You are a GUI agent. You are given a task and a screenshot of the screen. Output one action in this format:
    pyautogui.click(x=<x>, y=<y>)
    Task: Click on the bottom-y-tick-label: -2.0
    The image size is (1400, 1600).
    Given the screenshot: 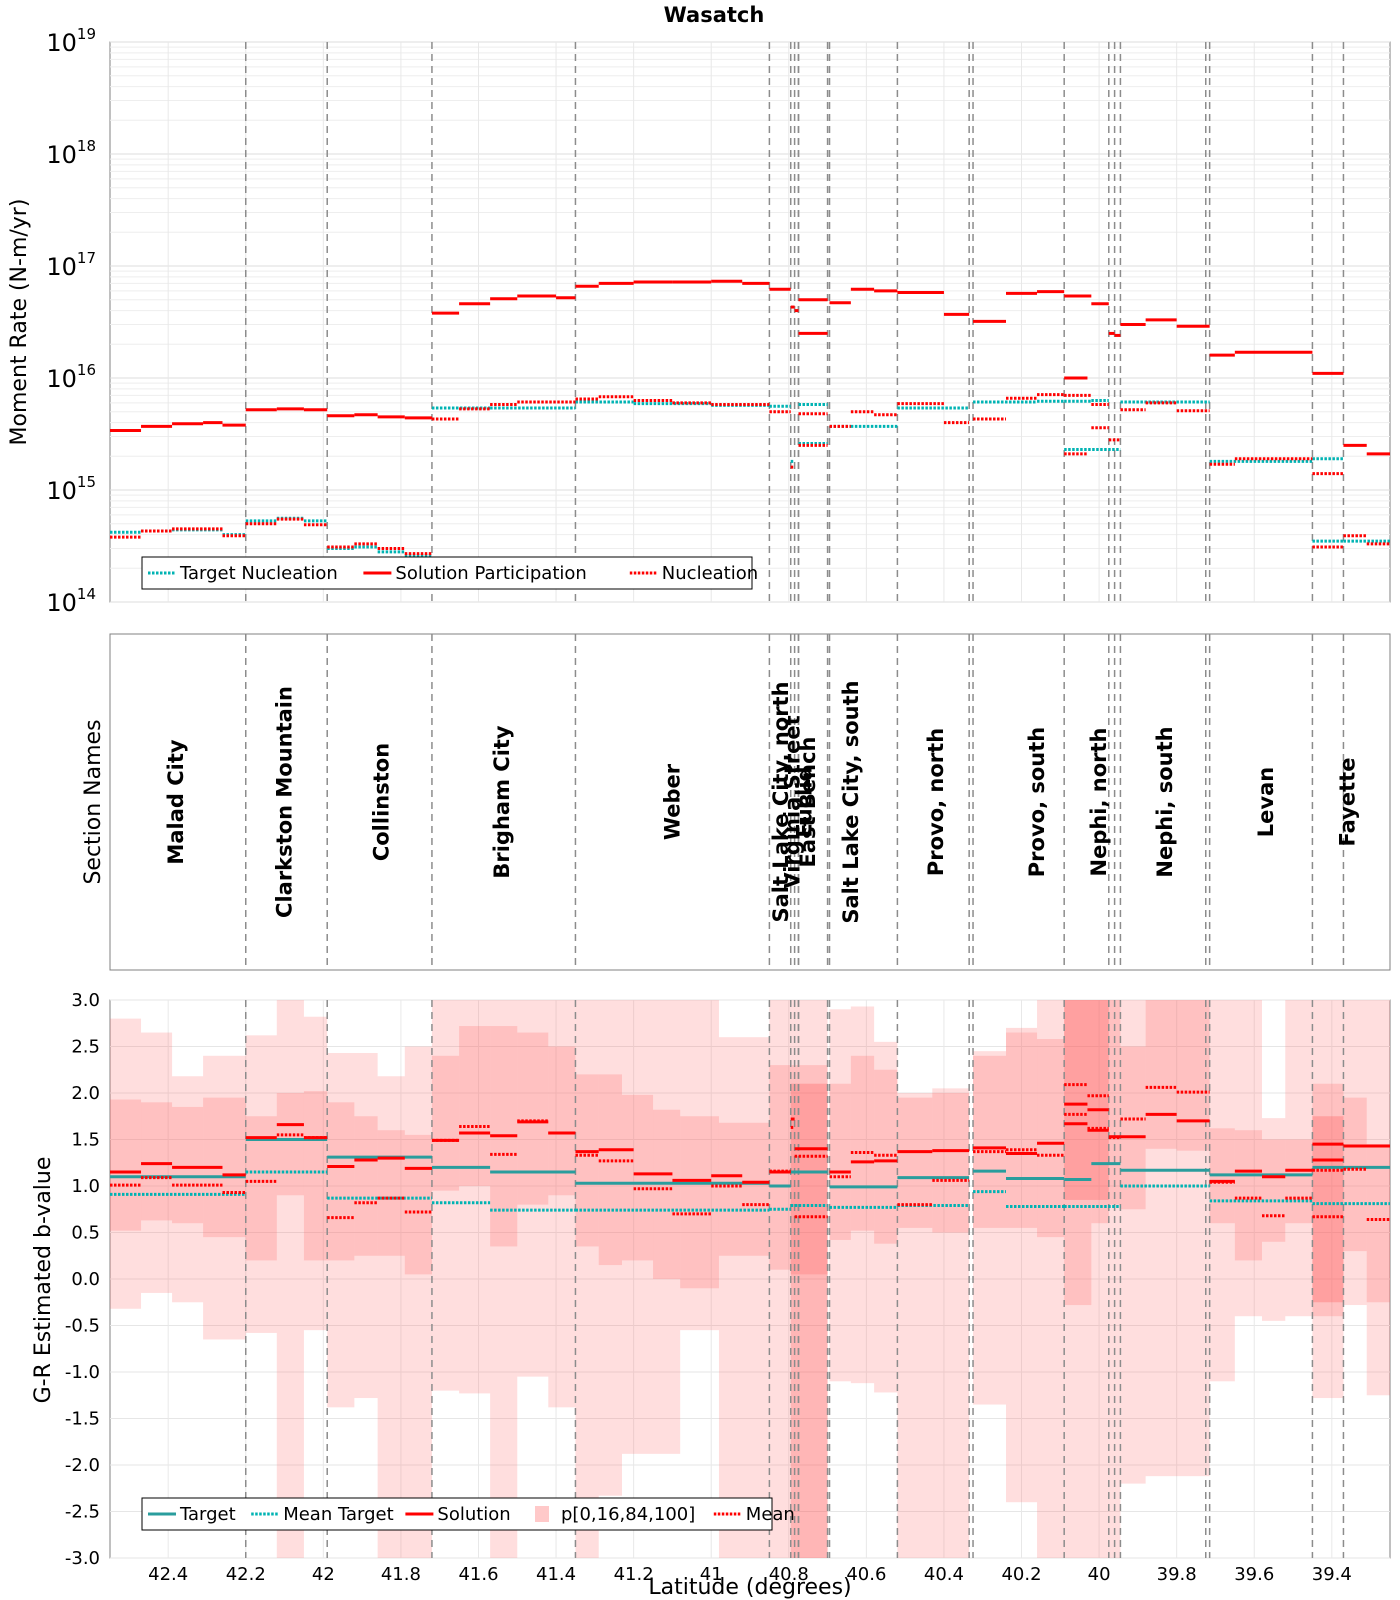 What is the action you would take?
    pyautogui.click(x=82, y=1465)
    